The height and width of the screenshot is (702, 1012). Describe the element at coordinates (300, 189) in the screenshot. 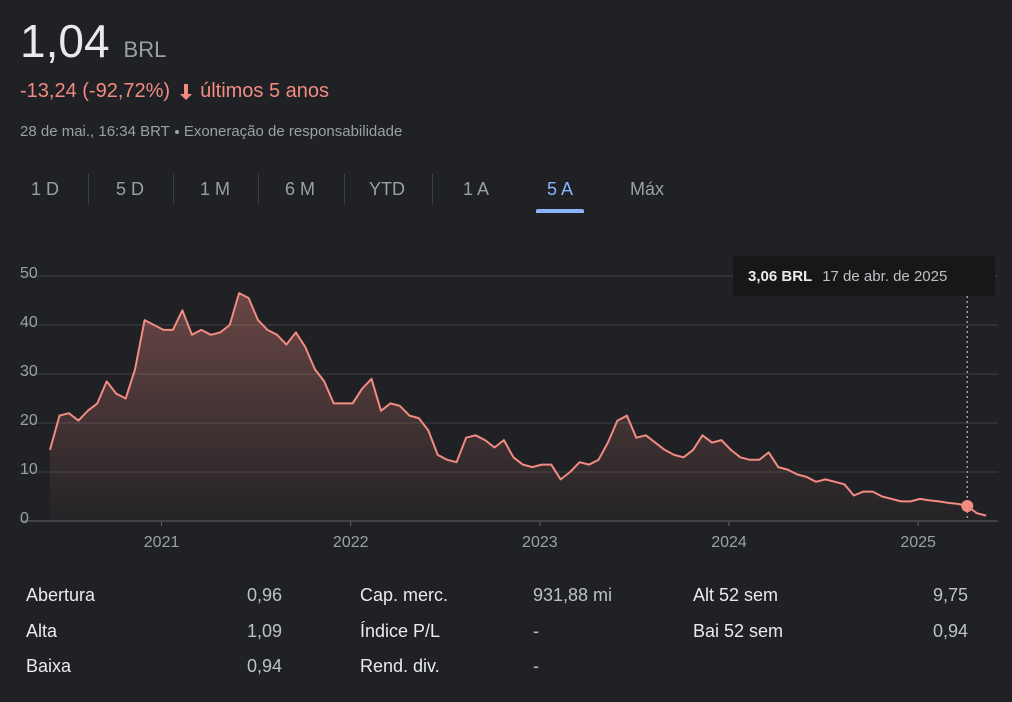

I see `range-tab: 6 M` at that location.